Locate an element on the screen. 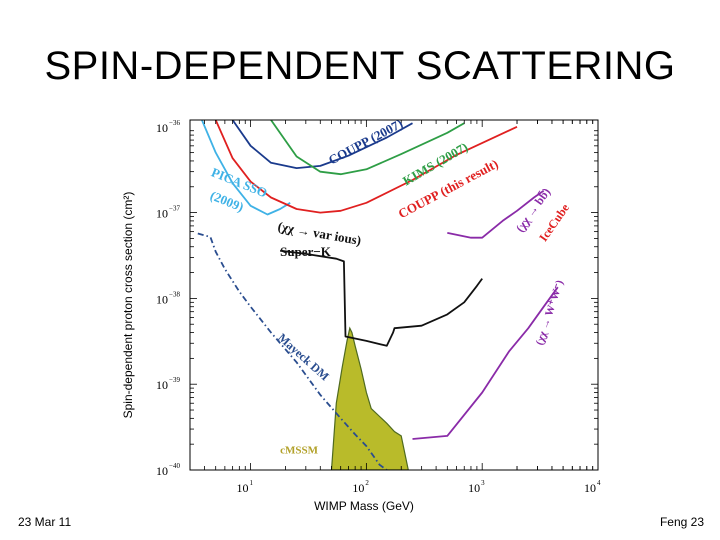  region-cmssm is located at coordinates (369, 398).